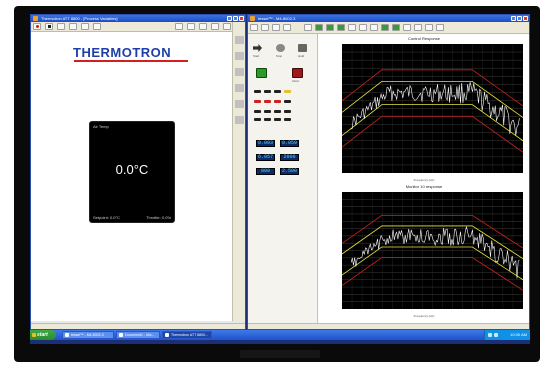  What do you see at coordinates (287, 27) in the screenshot?
I see `print-icon` at bounding box center [287, 27].